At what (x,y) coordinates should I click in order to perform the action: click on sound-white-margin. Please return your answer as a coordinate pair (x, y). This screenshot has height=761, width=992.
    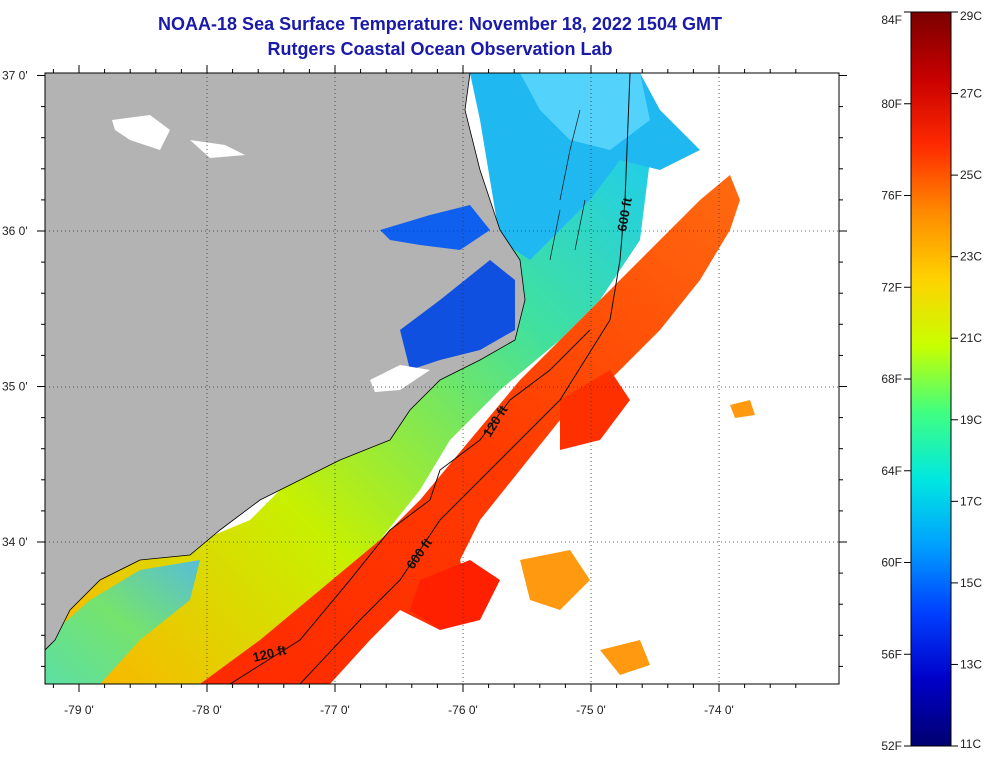
    Looking at the image, I should click on (400, 378).